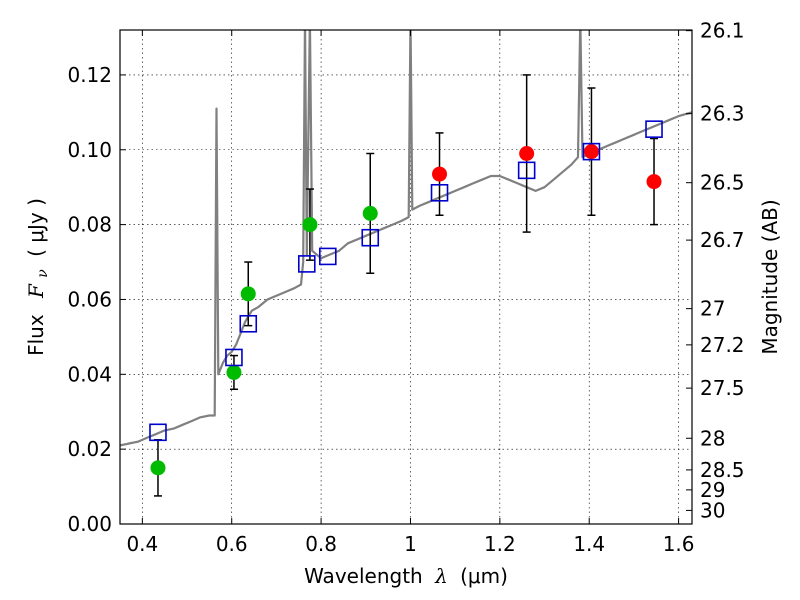 Image resolution: width=800 pixels, height=600 pixels. What do you see at coordinates (722, 114) in the screenshot?
I see `y2-tick-label: 26.3` at bounding box center [722, 114].